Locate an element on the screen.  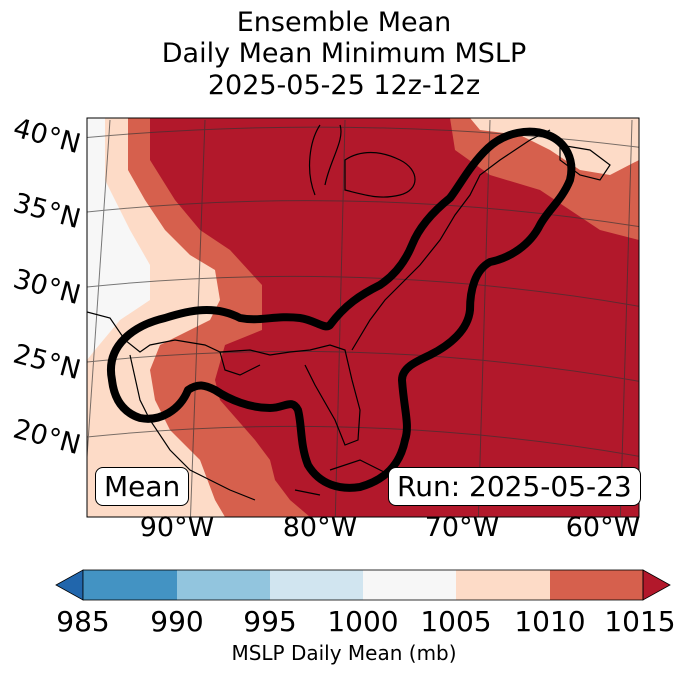
region-1000-1005-west is located at coordinates (118, 239).